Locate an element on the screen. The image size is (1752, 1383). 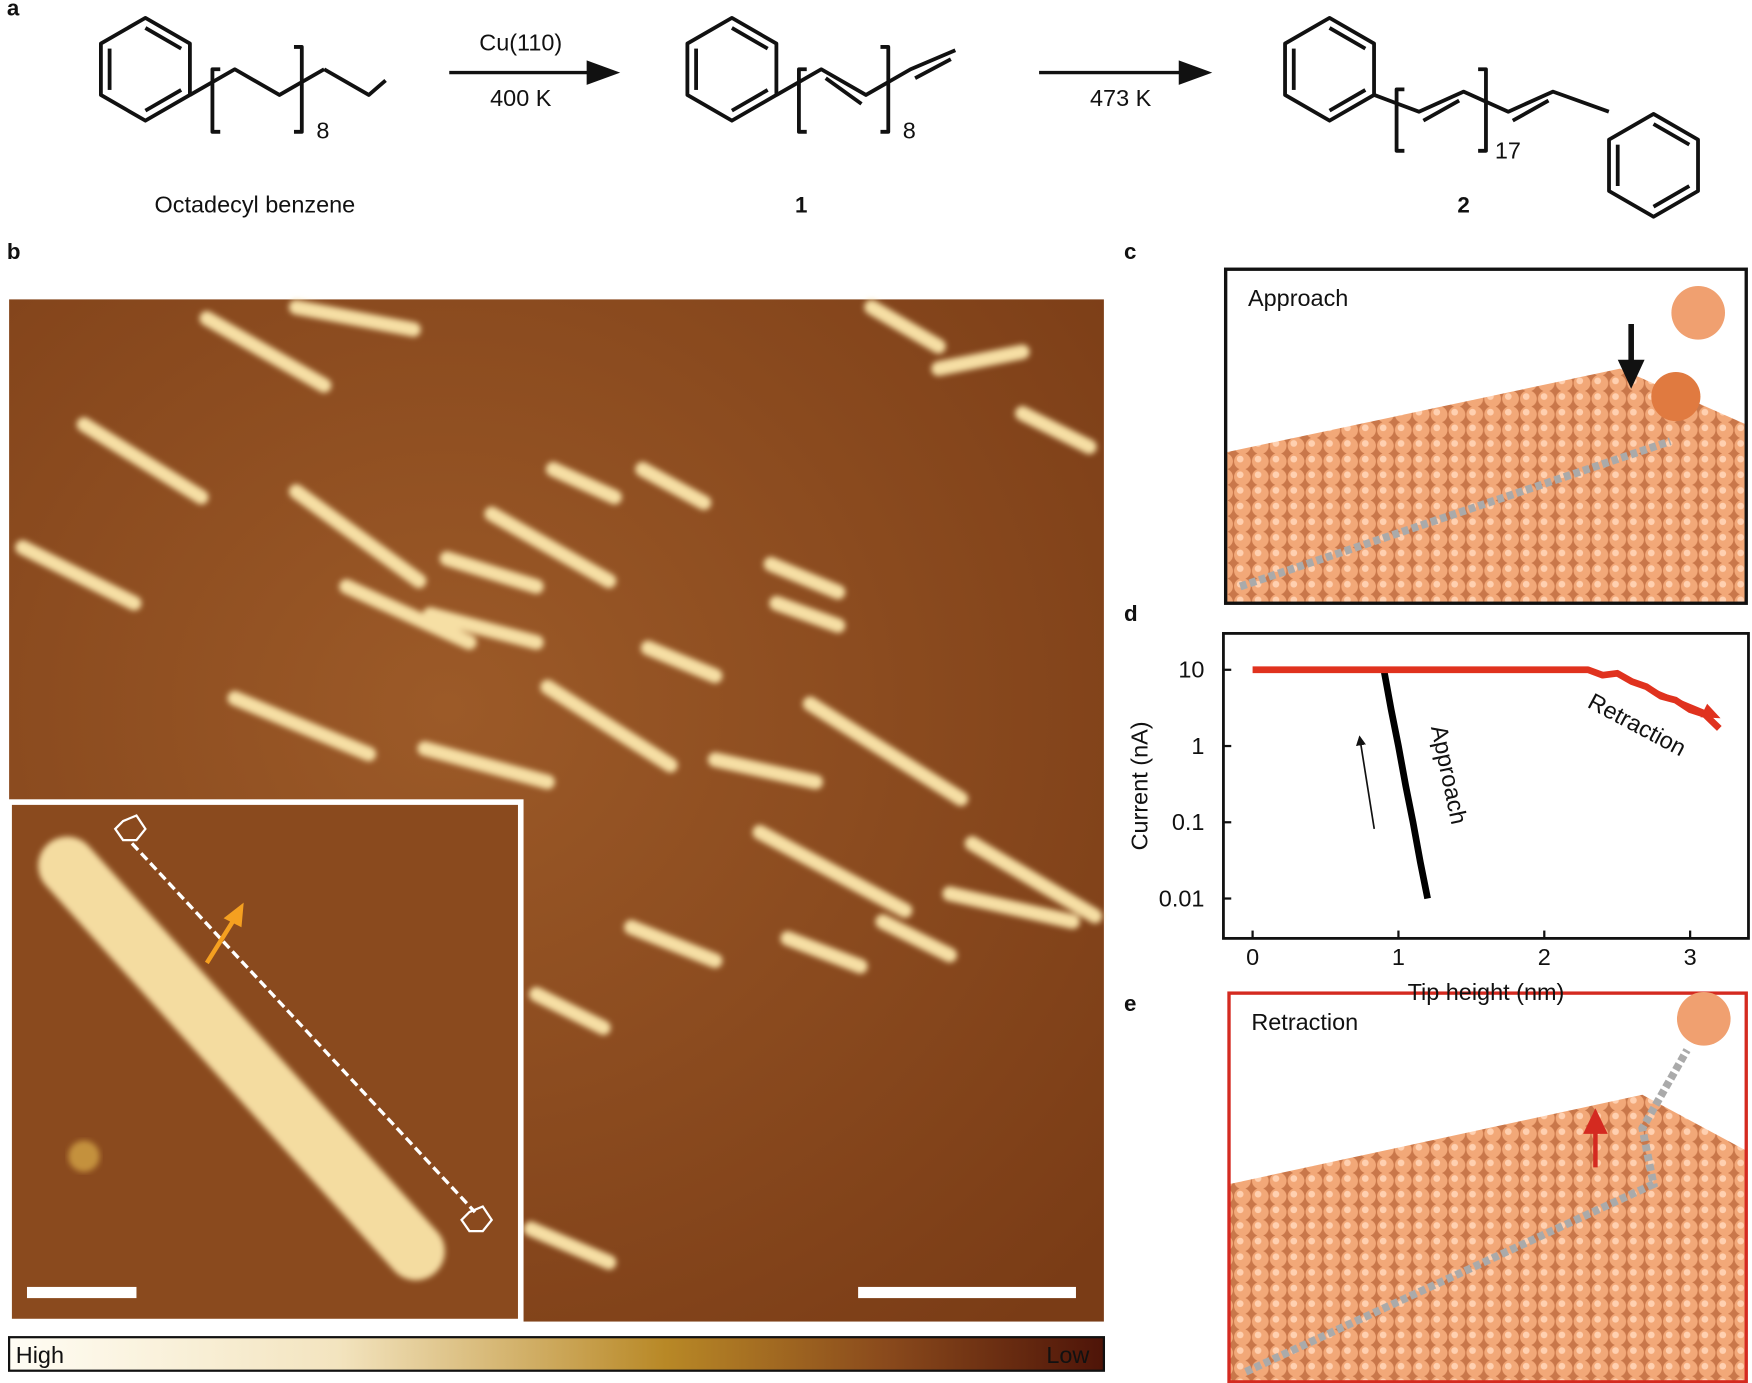
plot-frame is located at coordinates (1486, 786).